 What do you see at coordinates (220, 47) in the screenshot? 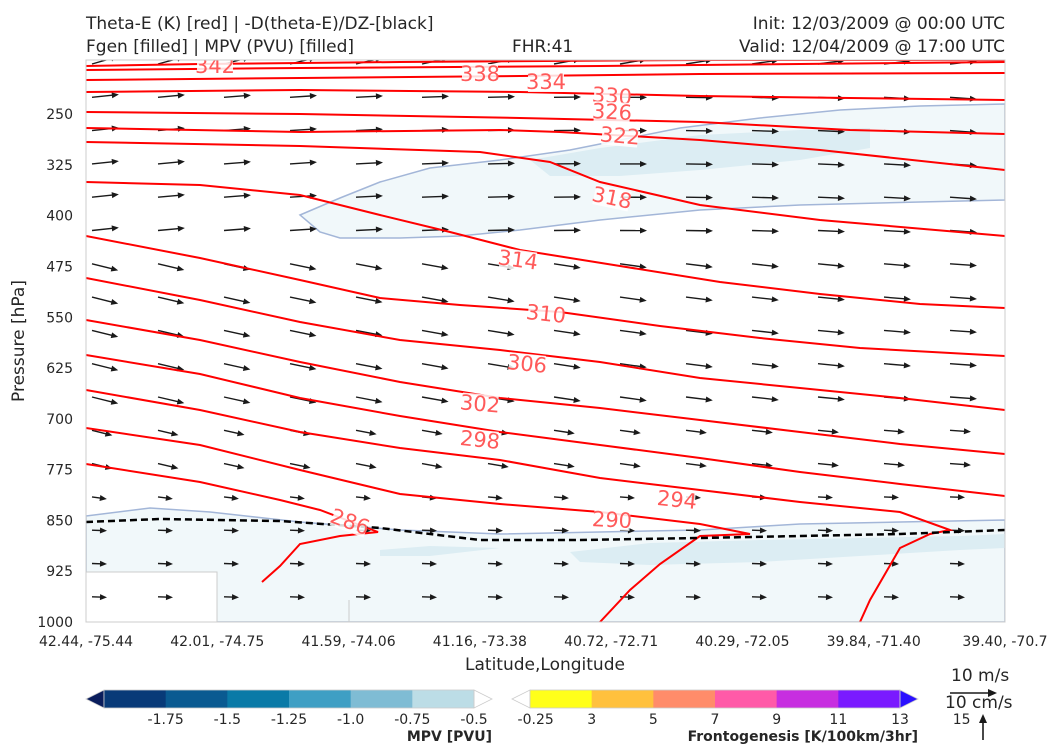
I see `title-line-2: Fgen [filled] | MPV (PVU) [filled]` at bounding box center [220, 47].